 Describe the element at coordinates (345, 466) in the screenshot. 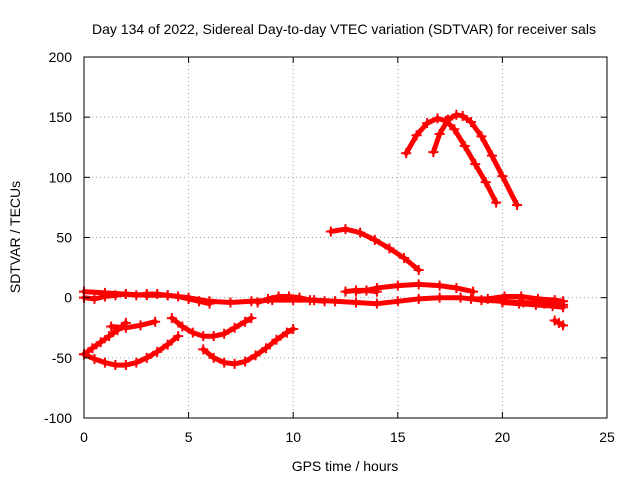

I see `x-axis-label: GPS time / hours` at that location.